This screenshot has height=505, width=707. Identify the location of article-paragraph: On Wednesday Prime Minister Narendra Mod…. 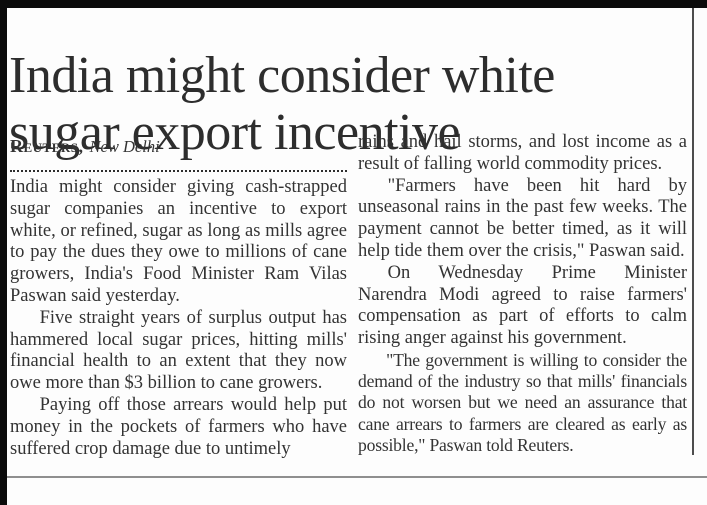
(522, 305).